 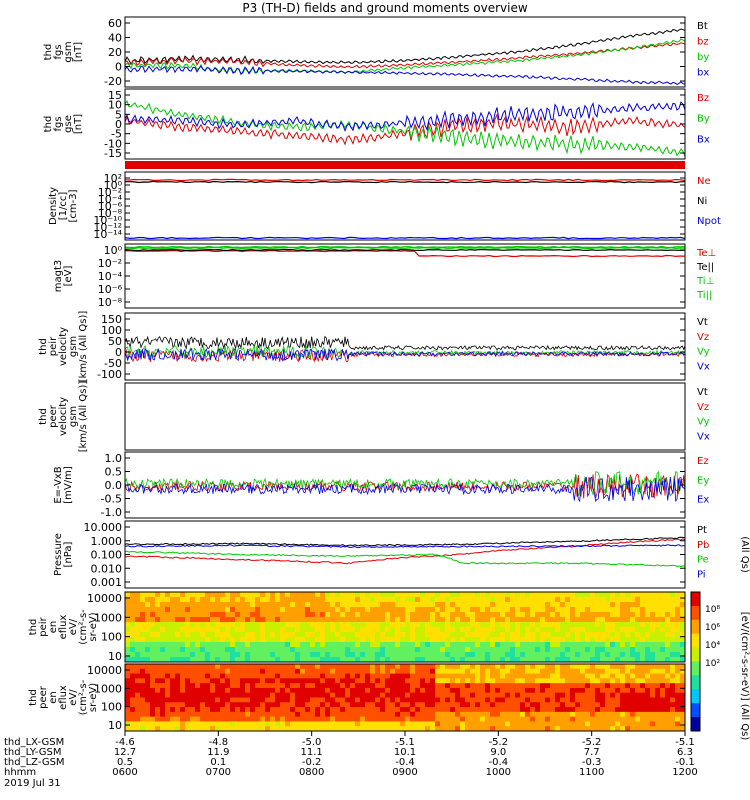 What do you see at coordinates (703, 337) in the screenshot?
I see `legend-Vz: Vz` at bounding box center [703, 337].